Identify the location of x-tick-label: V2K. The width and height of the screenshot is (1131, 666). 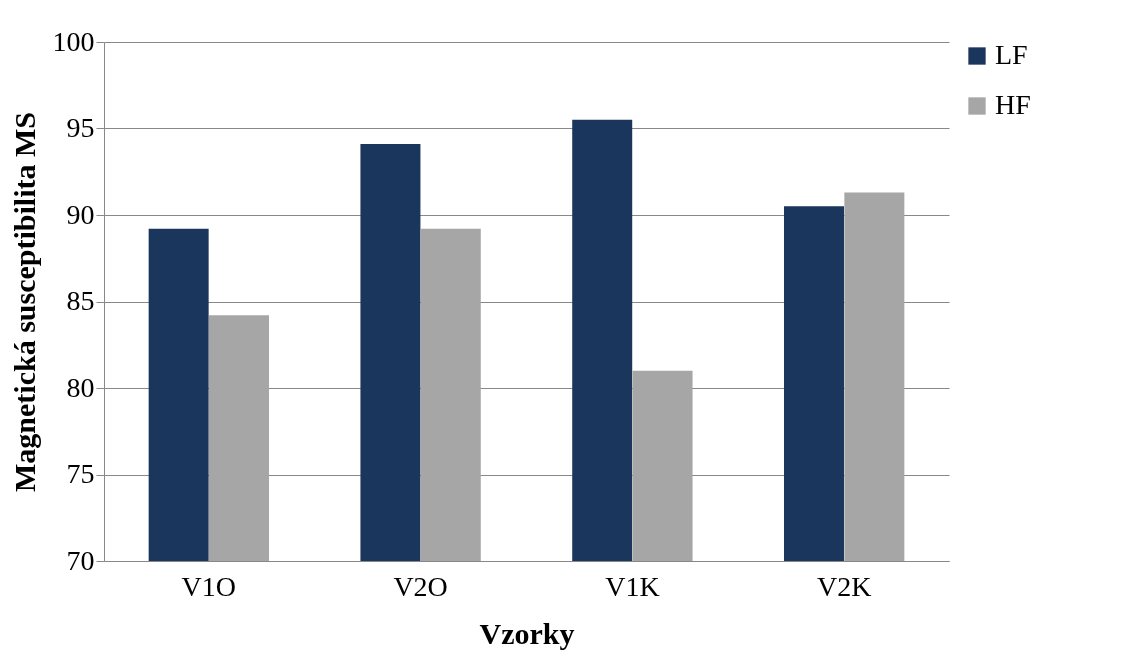
(844, 586).